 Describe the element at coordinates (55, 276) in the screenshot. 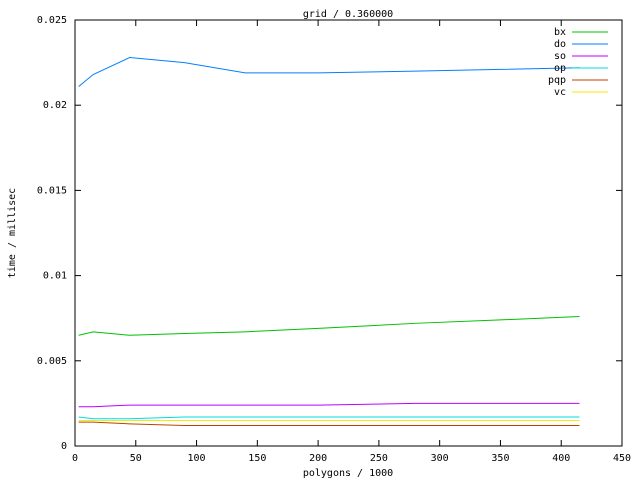

I see `y-tick-label: 0.01` at that location.